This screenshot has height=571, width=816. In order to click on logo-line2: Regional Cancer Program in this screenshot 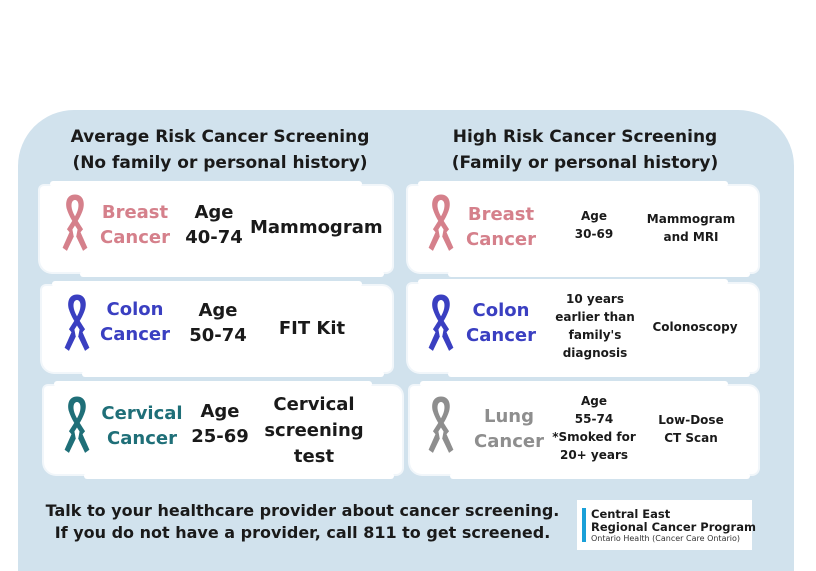, I will do `click(673, 527)`.